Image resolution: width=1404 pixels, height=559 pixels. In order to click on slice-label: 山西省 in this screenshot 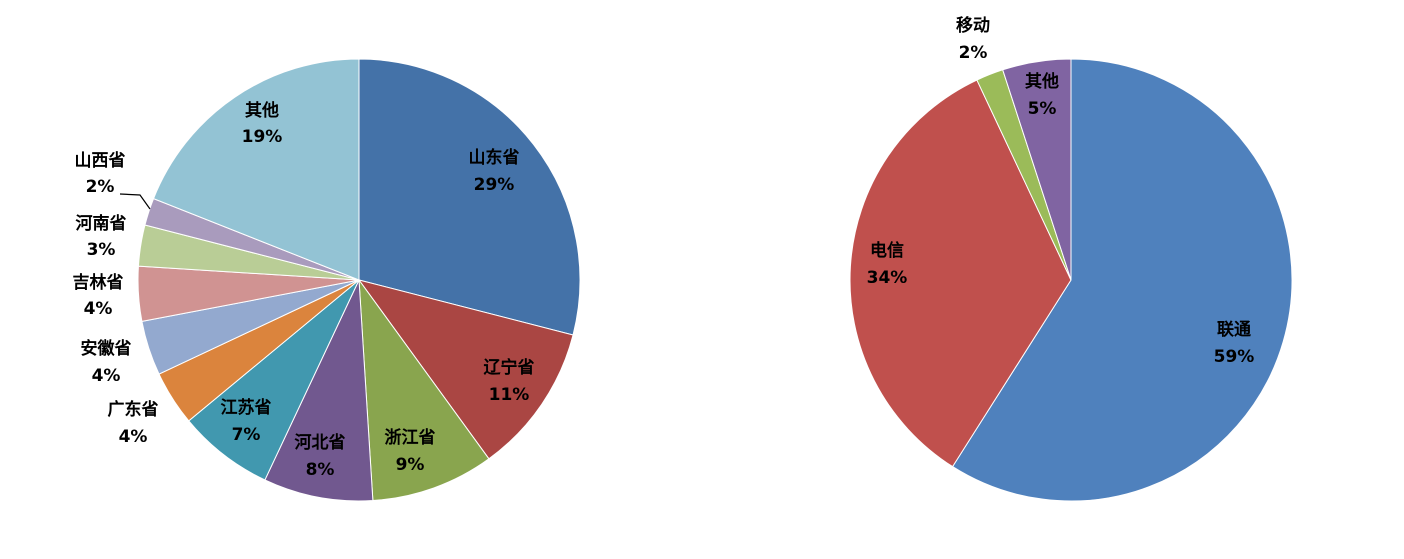, I will do `click(100, 160)`.